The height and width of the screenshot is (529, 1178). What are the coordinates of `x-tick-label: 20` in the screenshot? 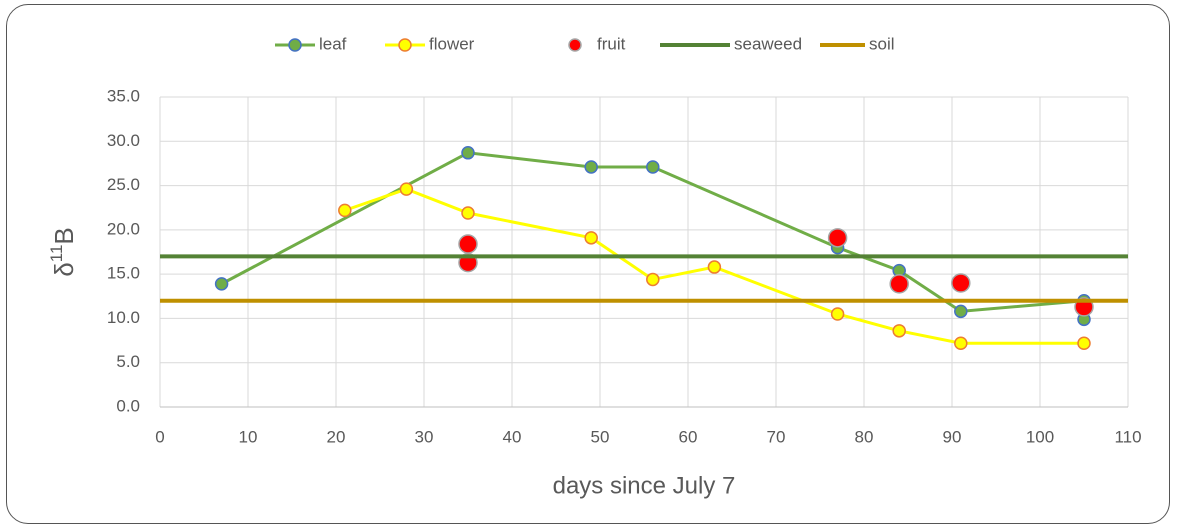 It's located at (336, 436).